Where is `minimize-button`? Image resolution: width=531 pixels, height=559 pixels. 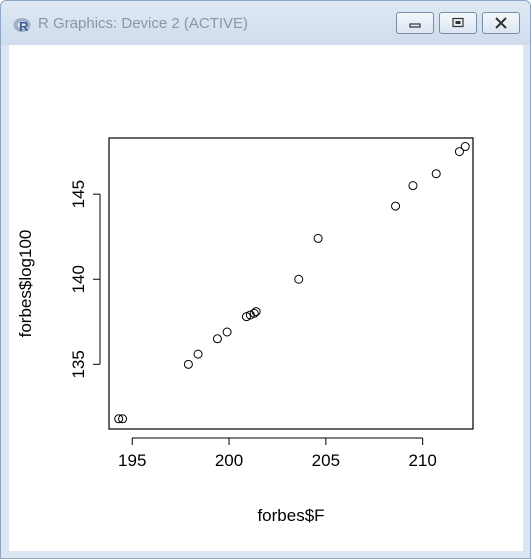
minimize-button is located at coordinates (415, 23).